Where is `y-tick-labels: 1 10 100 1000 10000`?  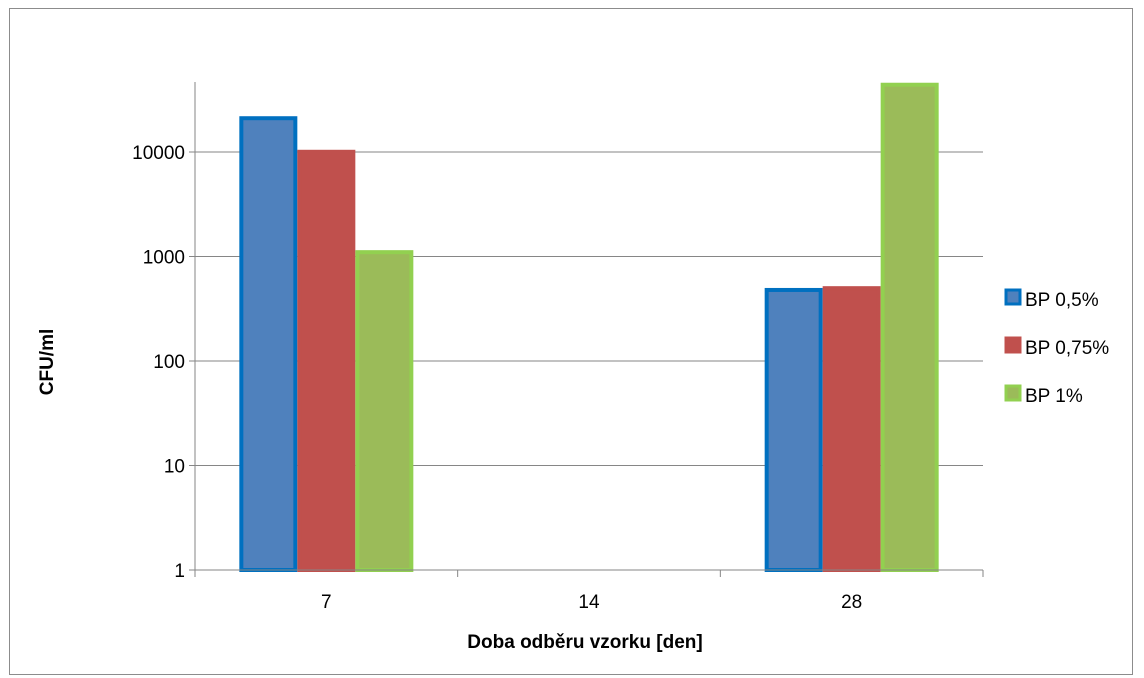
y-tick-labels: 1 10 100 1000 10000 is located at coordinates (158, 362).